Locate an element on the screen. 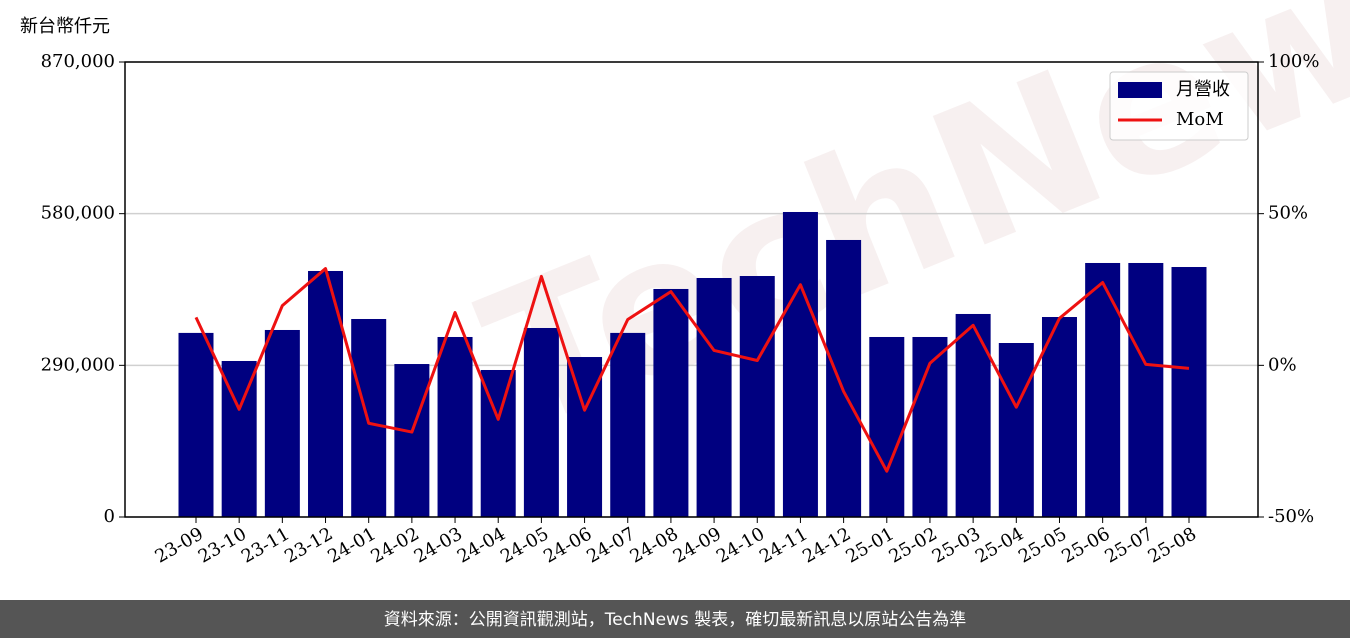  x-tick-label: 24-09 is located at coordinates (697, 545).